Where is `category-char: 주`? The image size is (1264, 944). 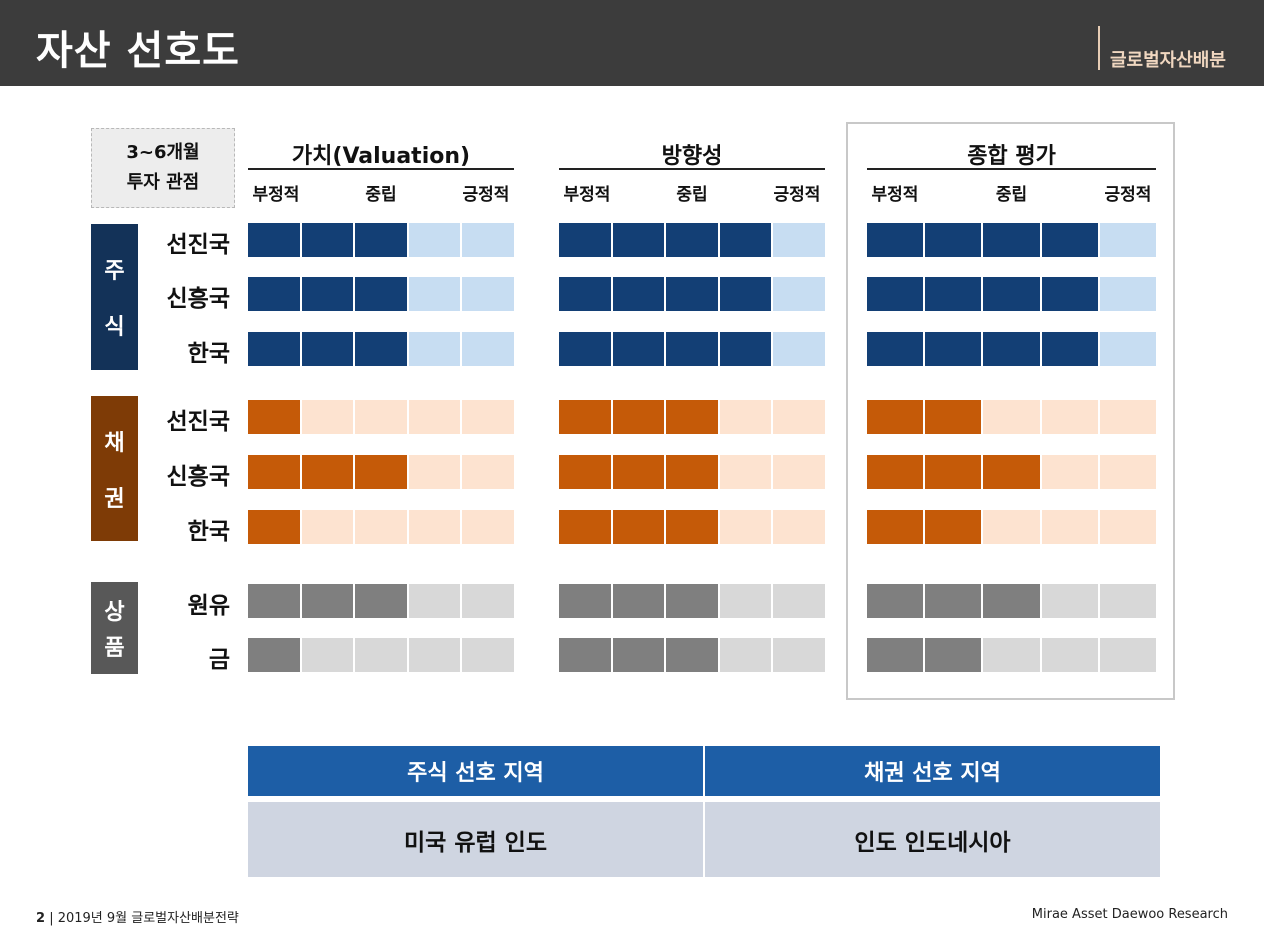
category-char: 주 is located at coordinates (114, 271).